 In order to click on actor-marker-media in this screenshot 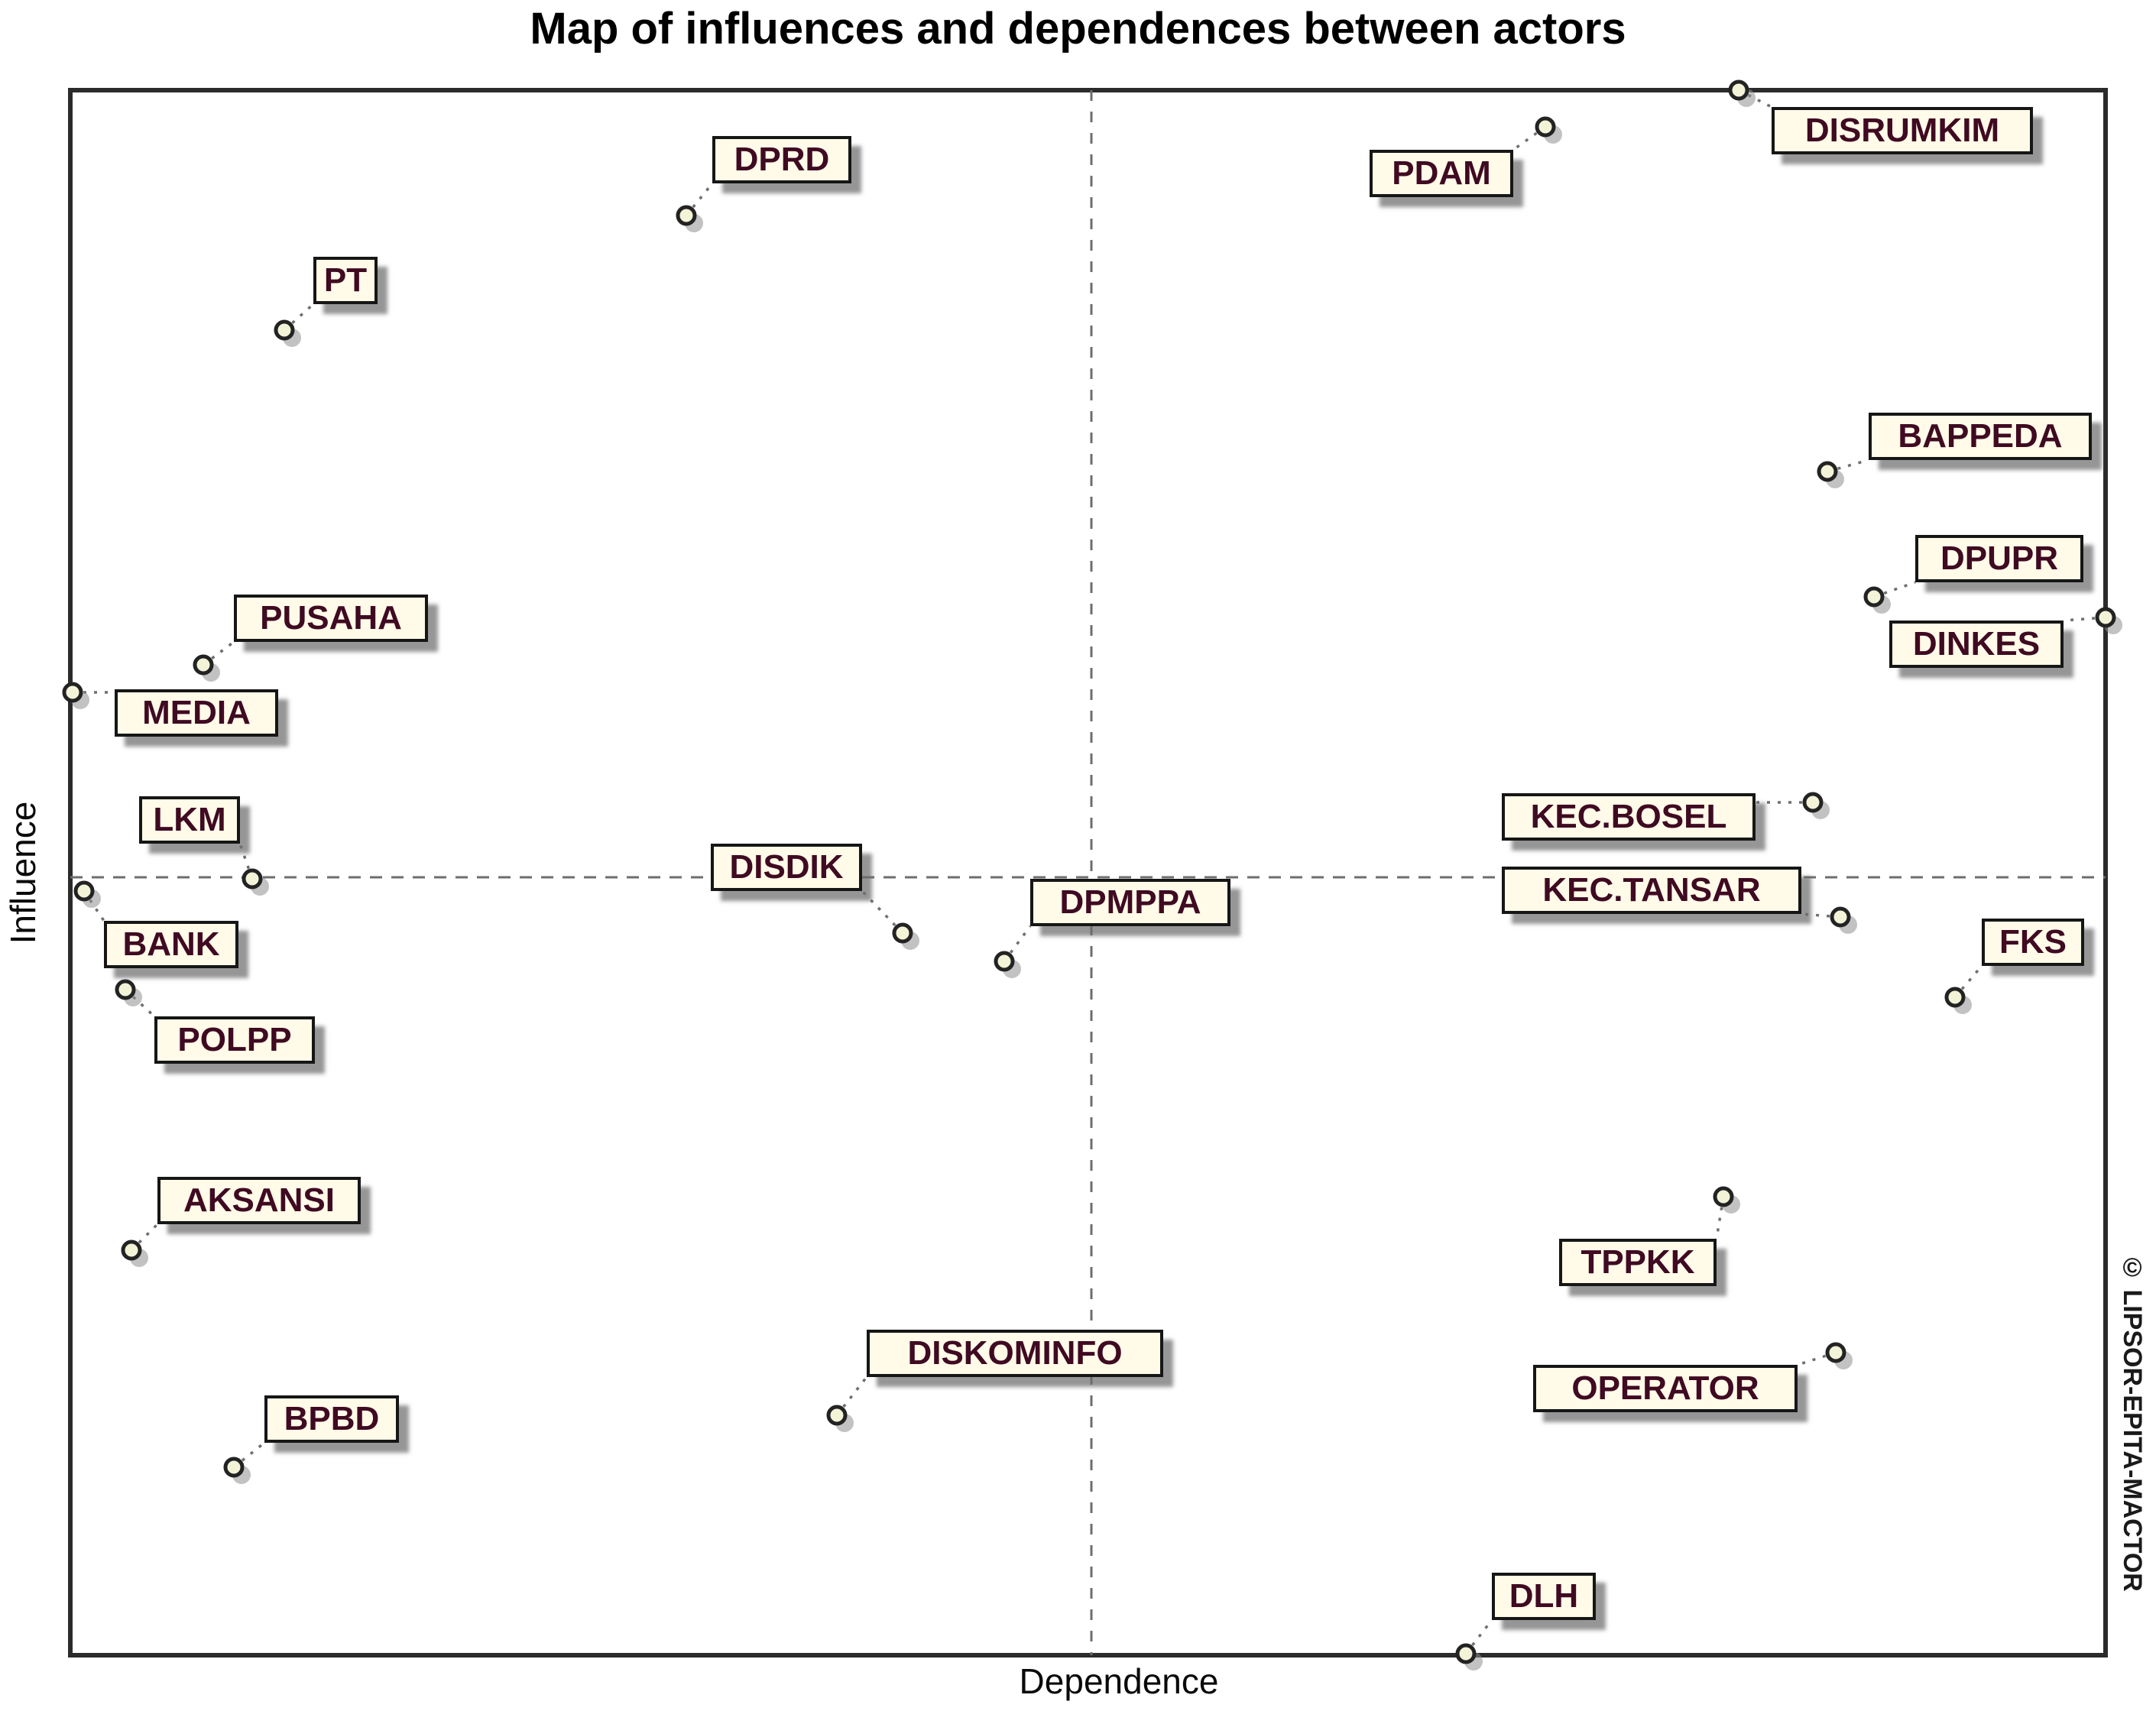, I will do `click(72, 692)`.